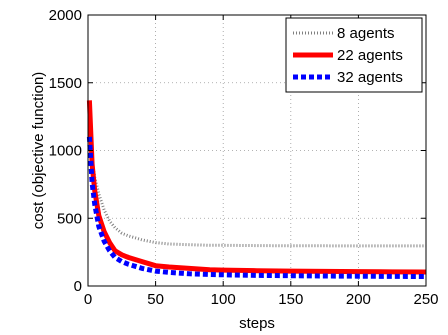 The width and height of the screenshot is (448, 335). I want to click on y-tick-label: 0, so click(78, 286).